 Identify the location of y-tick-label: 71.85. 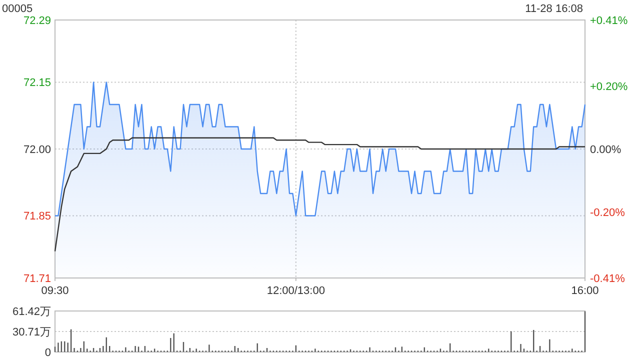
(37, 216).